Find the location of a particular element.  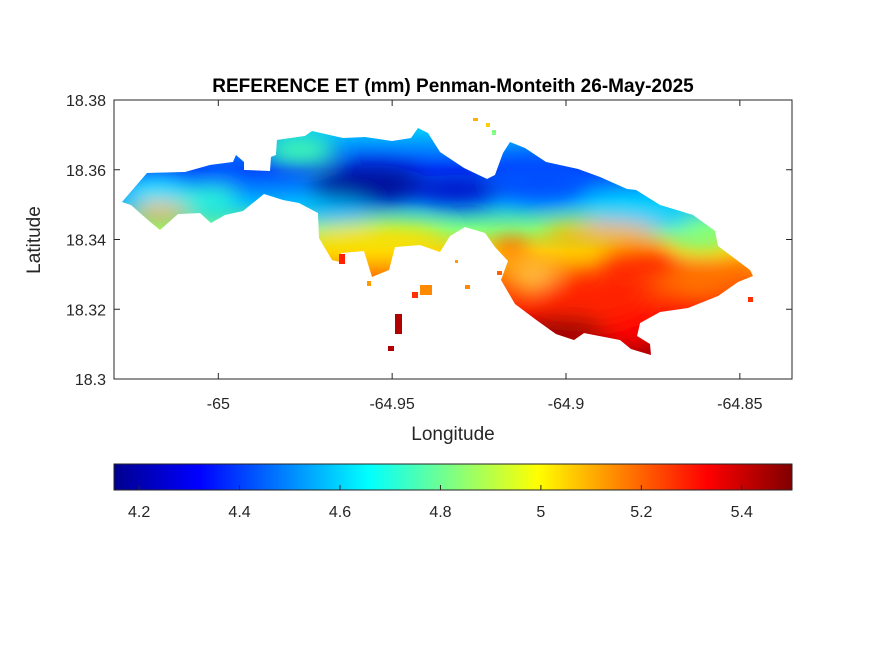

colorbar-tick-label: 5 is located at coordinates (540, 512).